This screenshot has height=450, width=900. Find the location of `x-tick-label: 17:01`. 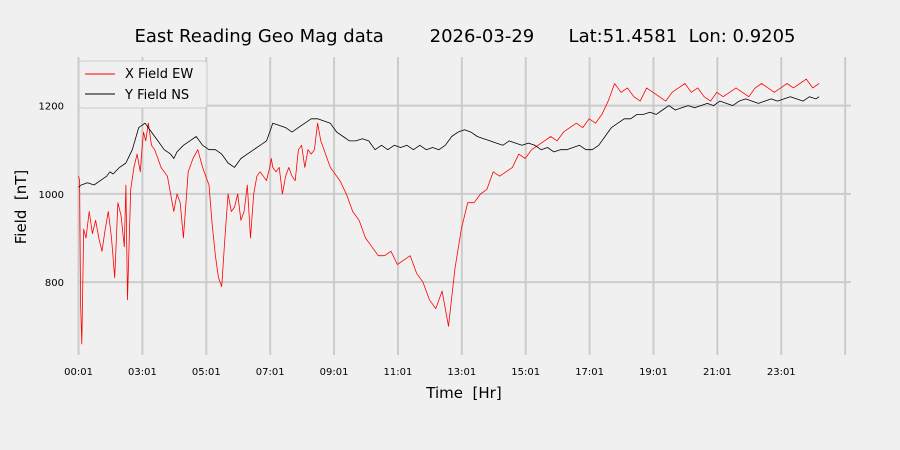

x-tick-label: 17:01 is located at coordinates (589, 372).